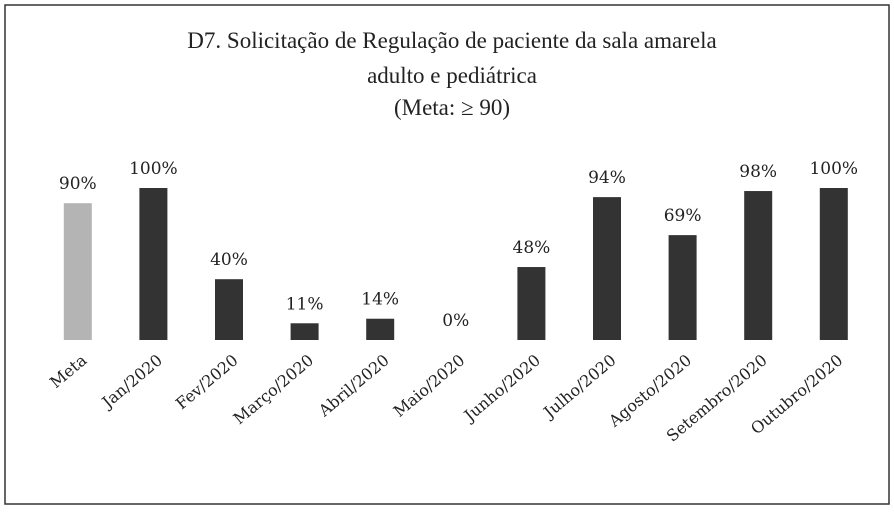 This screenshot has height=512, width=894. I want to click on value-label: 0%, so click(455, 321).